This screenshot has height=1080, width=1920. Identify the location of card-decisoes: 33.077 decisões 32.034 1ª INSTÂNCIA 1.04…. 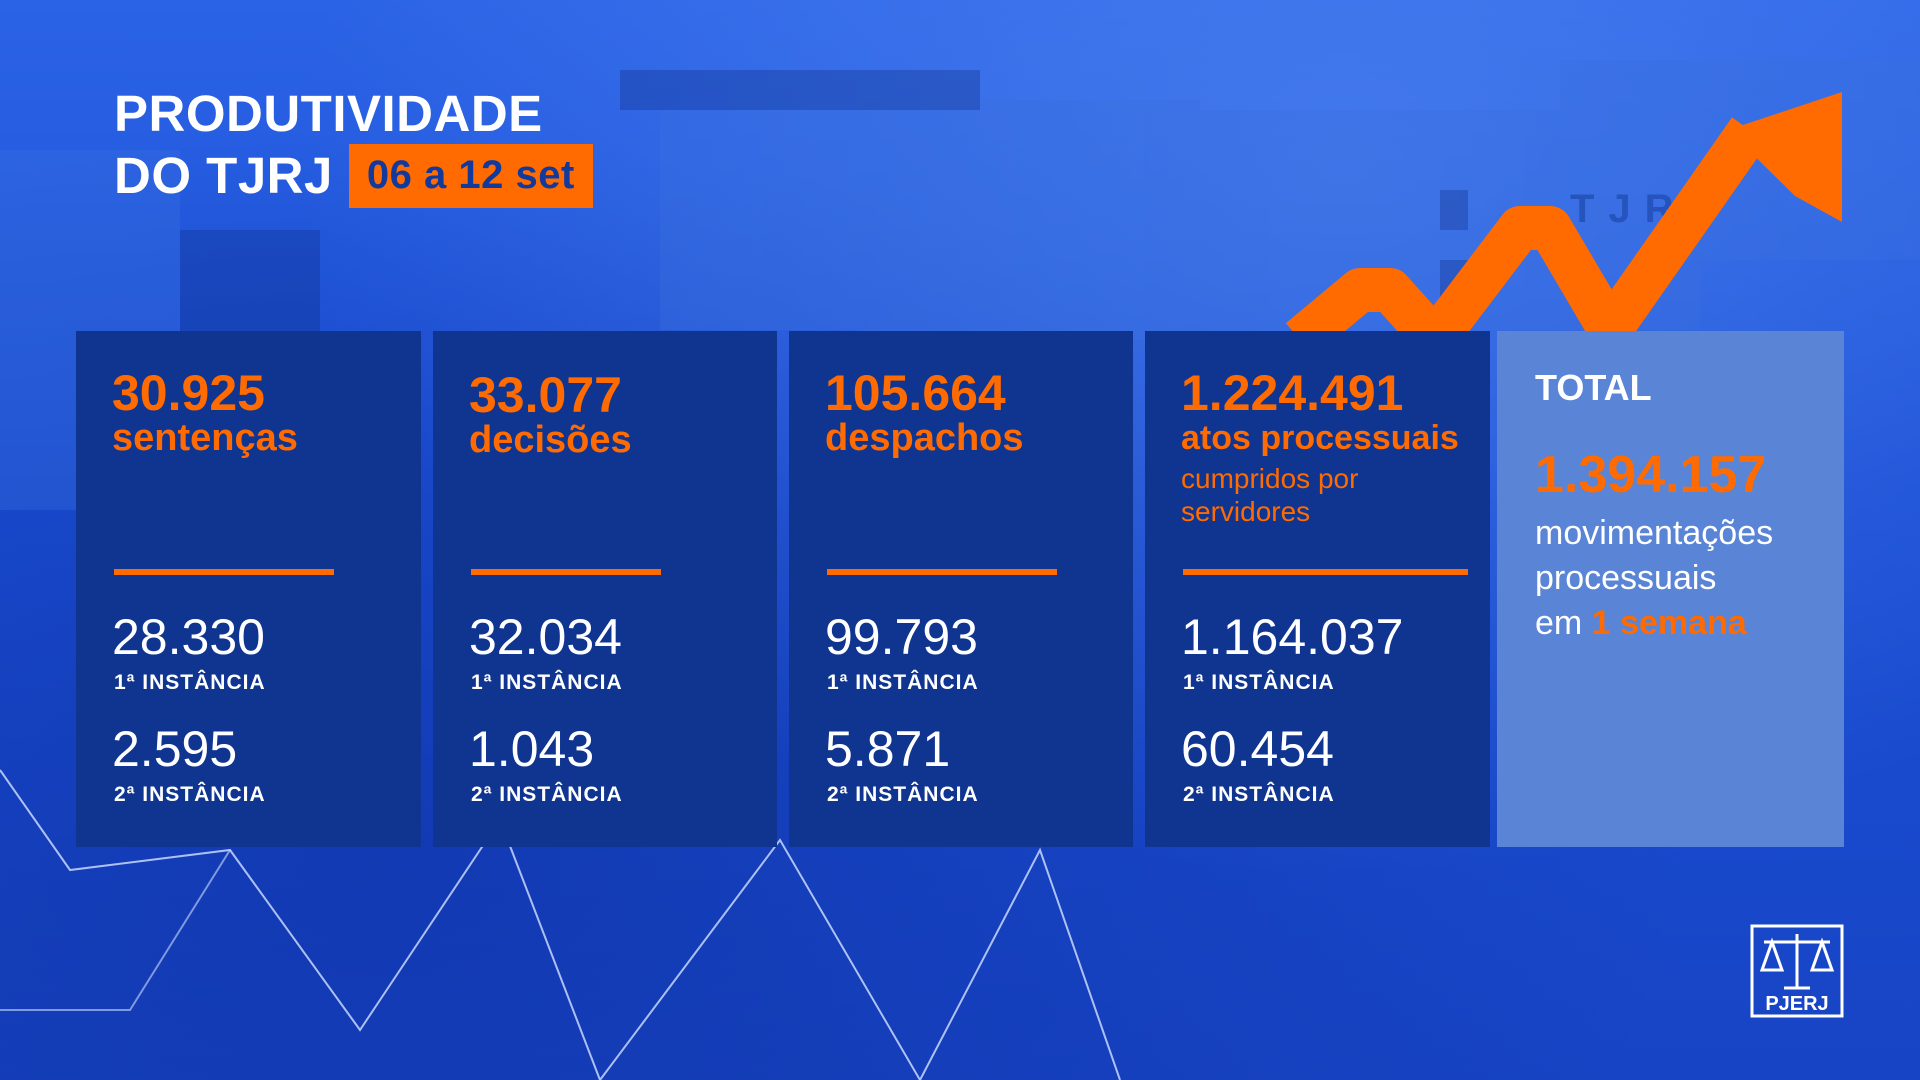
(605, 589).